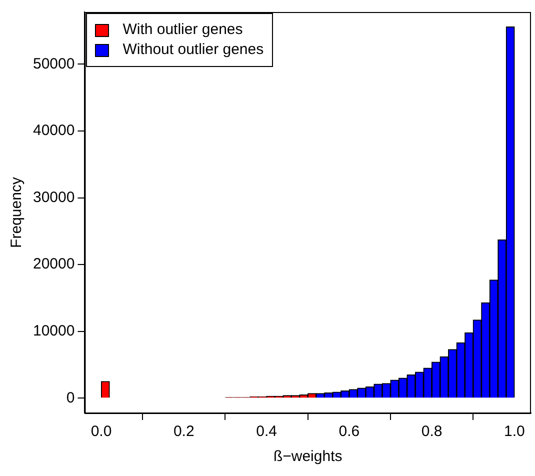  Describe the element at coordinates (101, 431) in the screenshot. I see `x-tick-label: 0.0` at that location.